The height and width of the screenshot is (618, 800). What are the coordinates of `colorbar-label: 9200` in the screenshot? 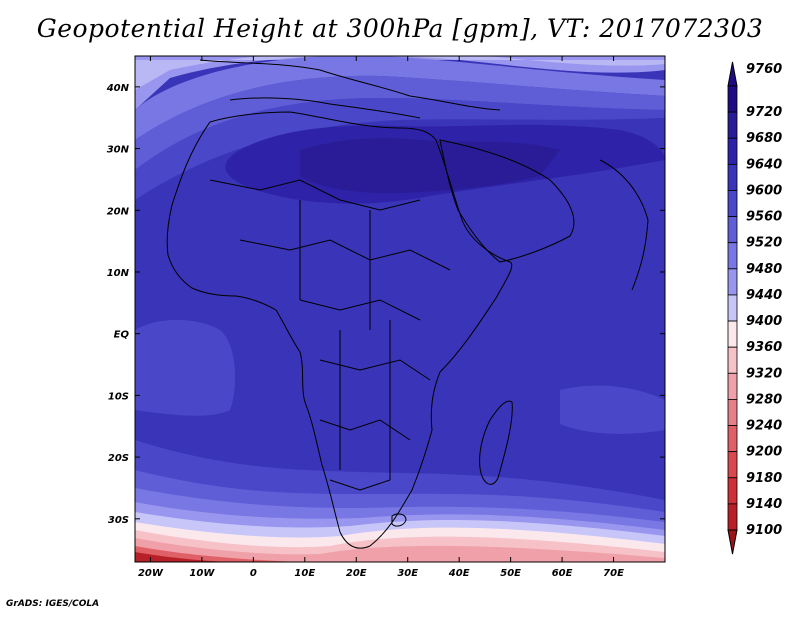 It's located at (764, 452).